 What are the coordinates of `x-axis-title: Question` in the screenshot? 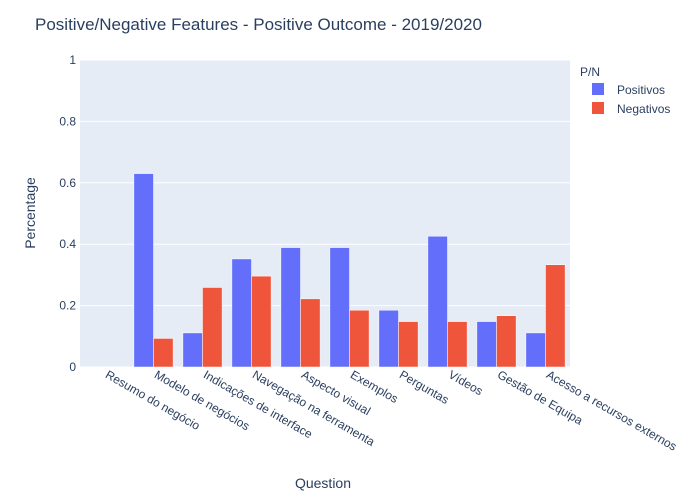 It's located at (323, 483).